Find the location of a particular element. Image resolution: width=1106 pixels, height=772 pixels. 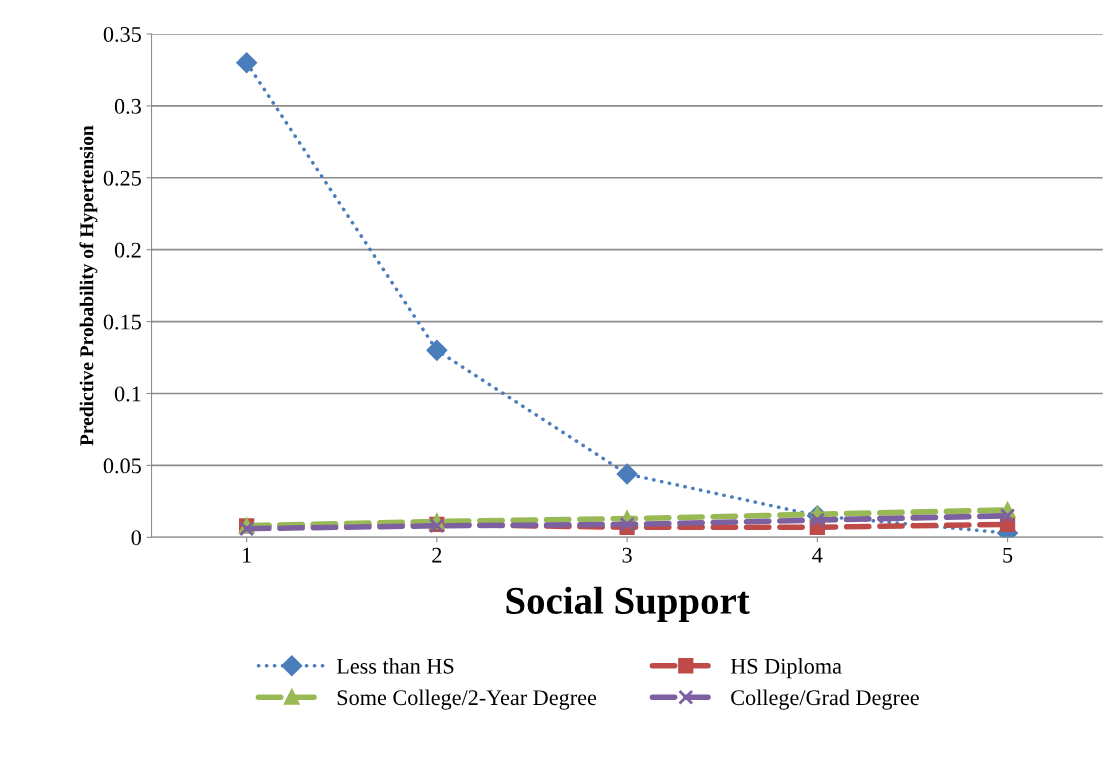

x-axis-title: Social Support is located at coordinates (628, 604).